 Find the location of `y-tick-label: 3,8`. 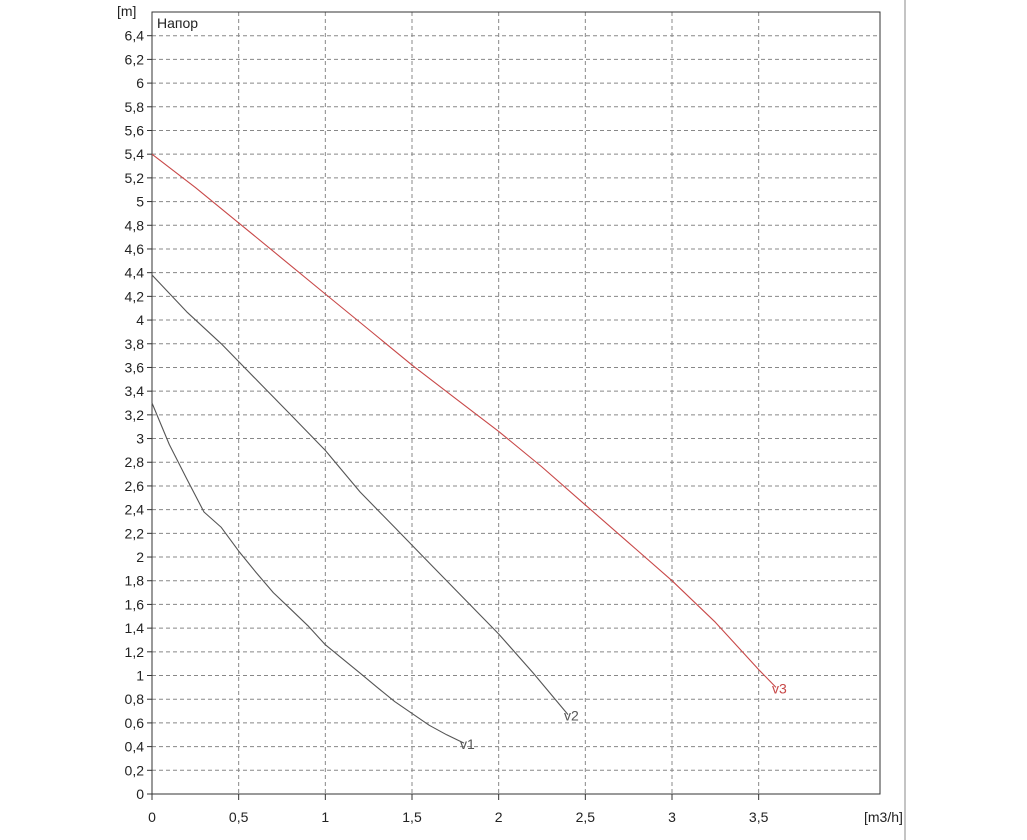

y-tick-label: 3,8 is located at coordinates (135, 344).